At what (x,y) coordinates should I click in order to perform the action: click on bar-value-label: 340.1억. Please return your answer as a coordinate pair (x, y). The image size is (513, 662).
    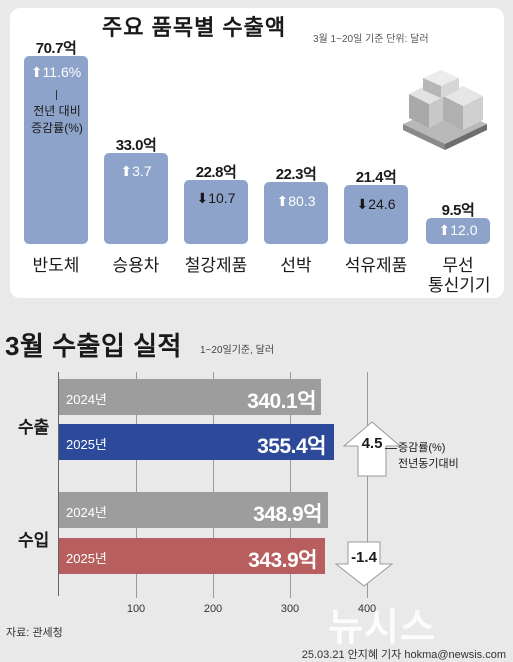
    Looking at the image, I should click on (281, 401).